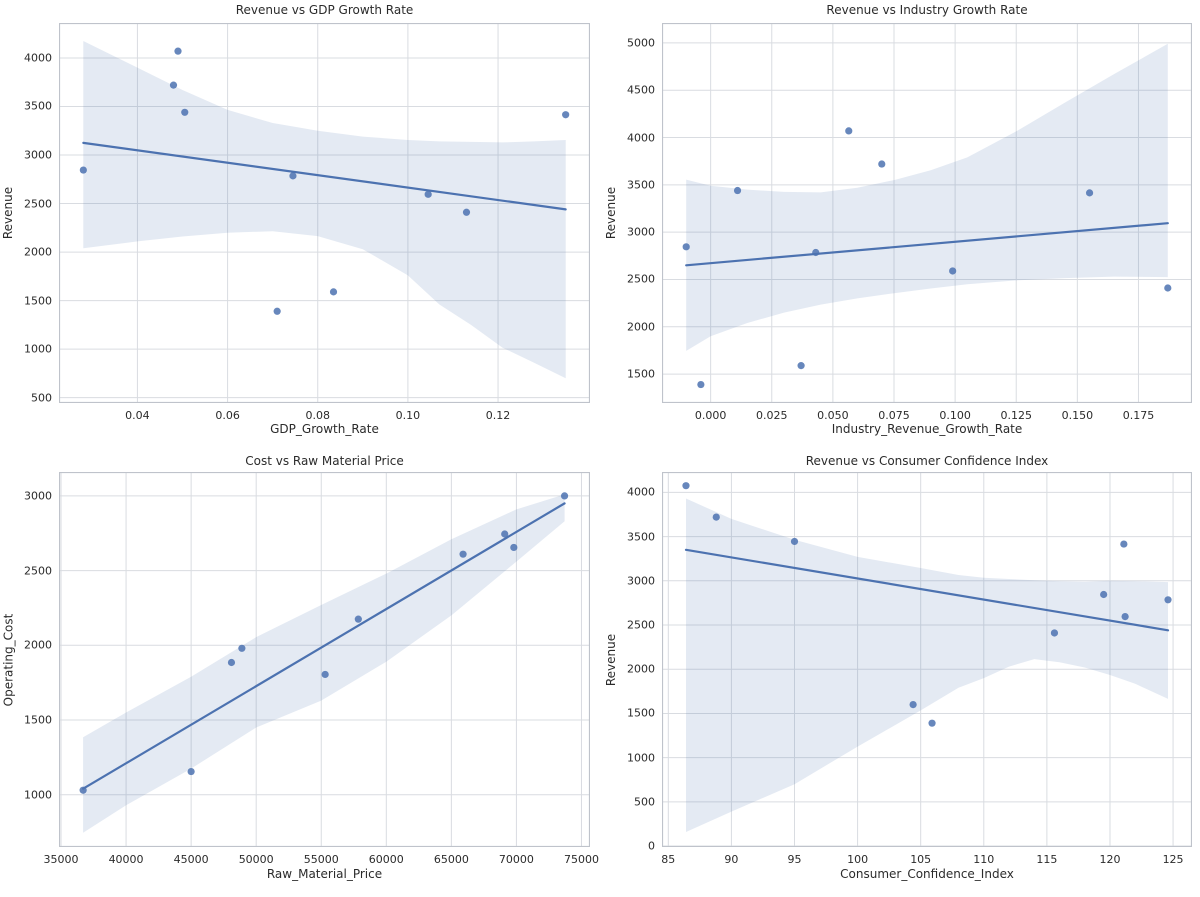  I want to click on y-tick-label: 1500, so click(641, 374).